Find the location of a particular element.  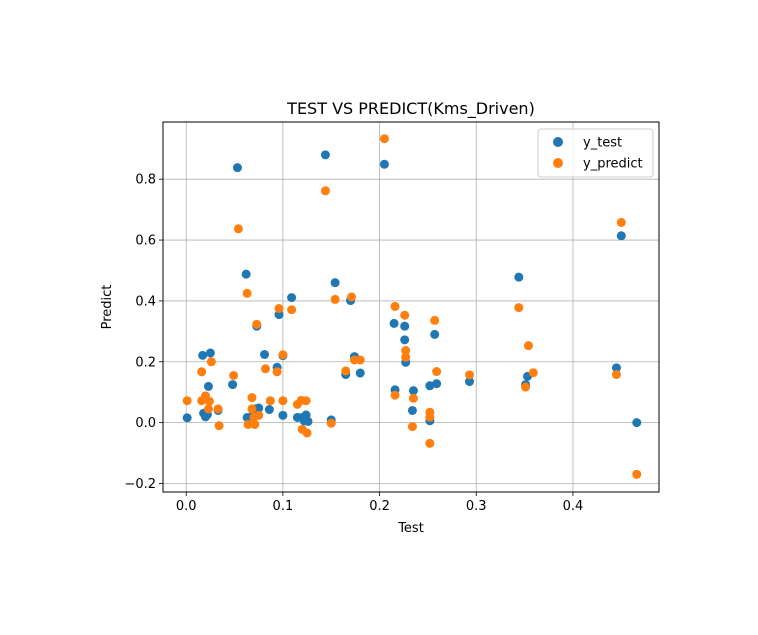

legend-label-y-test: y_test is located at coordinates (602, 143).